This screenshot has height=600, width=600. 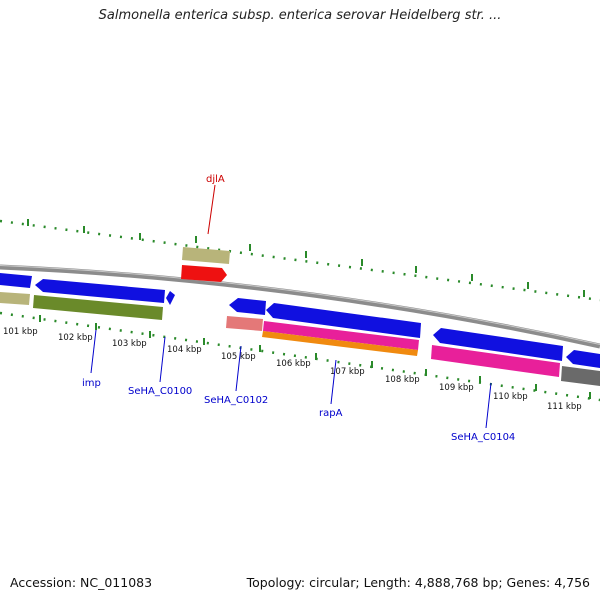 I want to click on genome-backbone, so click(x=300, y=306).